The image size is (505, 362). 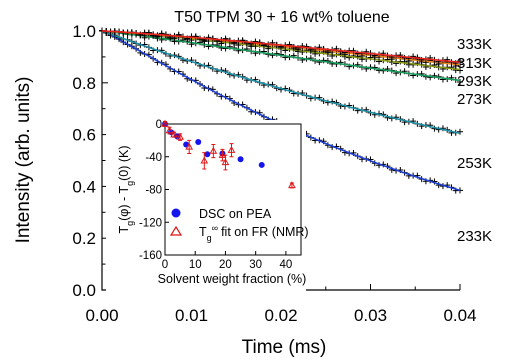 I want to click on inset-x-tick-label: 20, so click(x=225, y=265).